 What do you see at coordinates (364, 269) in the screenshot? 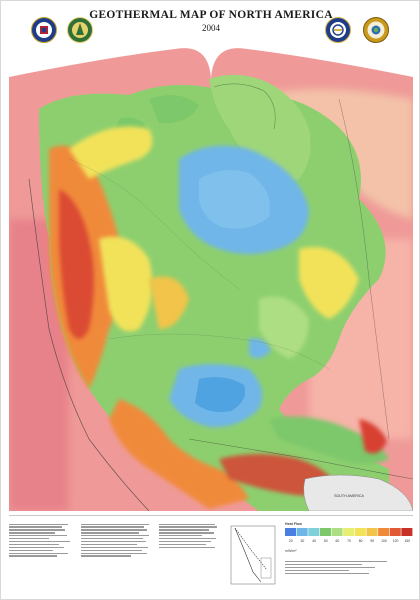
I see `mid-atlantic-ridge` at bounding box center [364, 269].